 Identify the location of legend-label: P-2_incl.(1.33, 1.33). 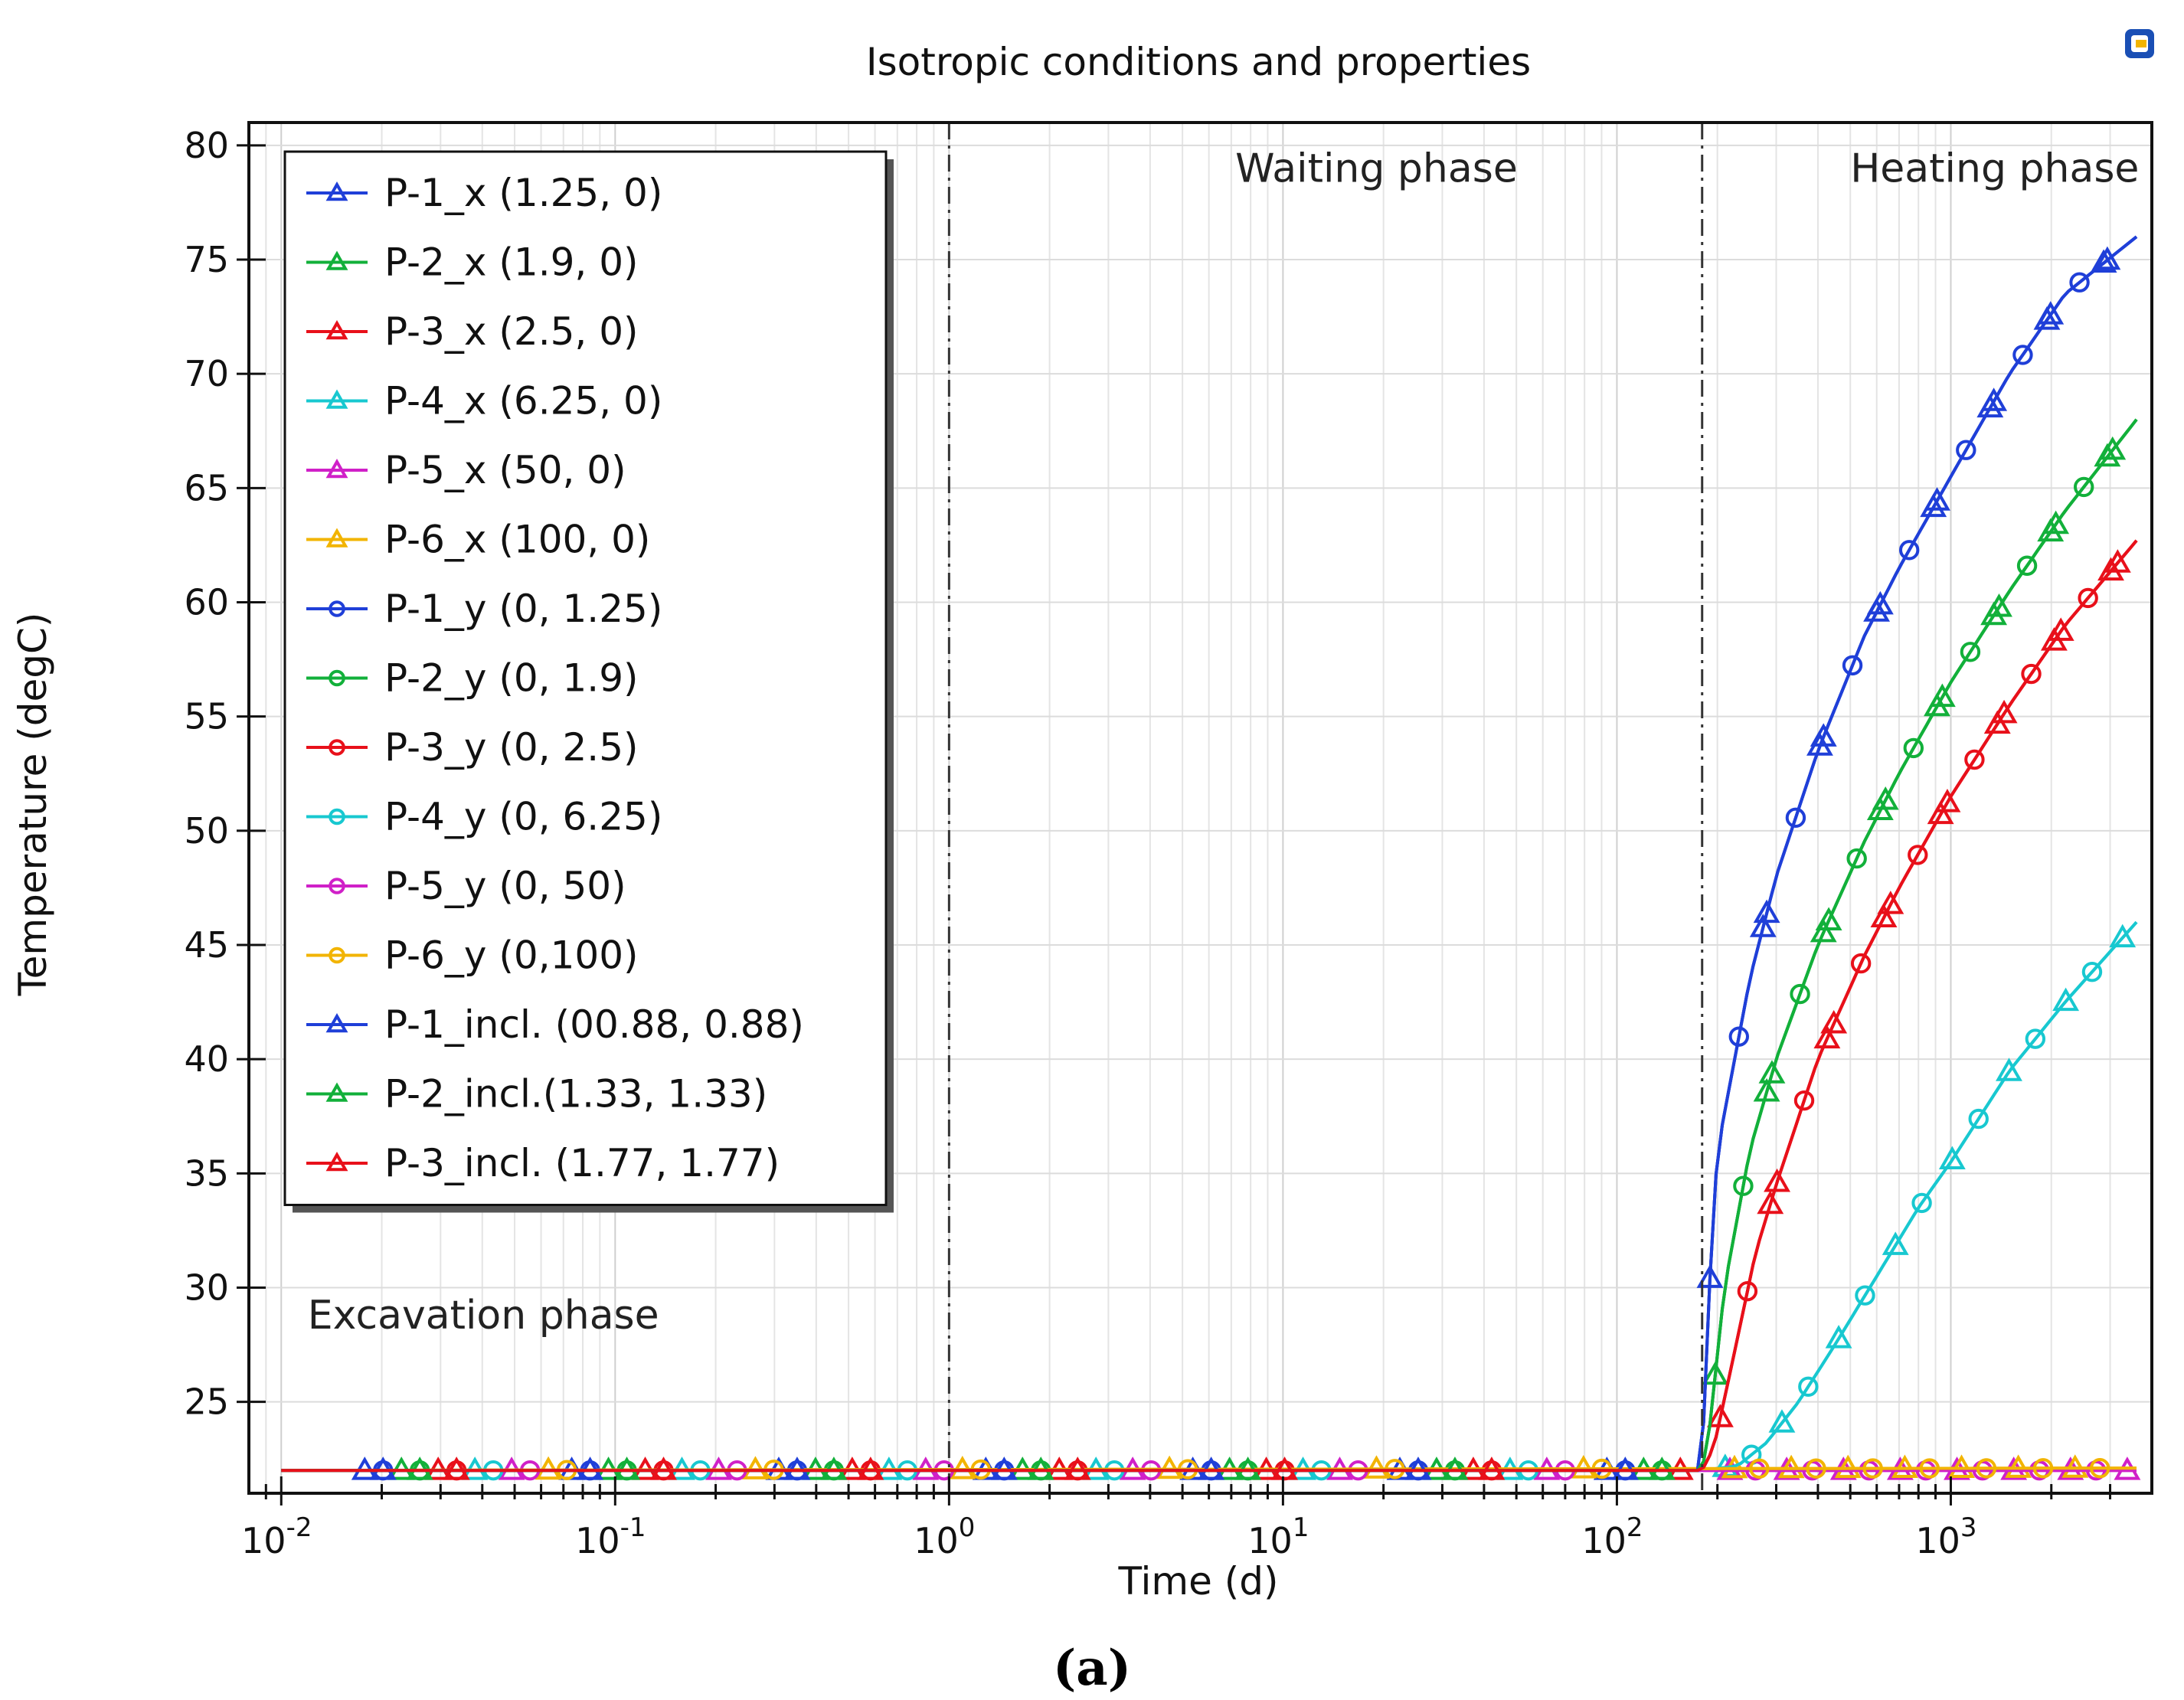
(575, 1094).